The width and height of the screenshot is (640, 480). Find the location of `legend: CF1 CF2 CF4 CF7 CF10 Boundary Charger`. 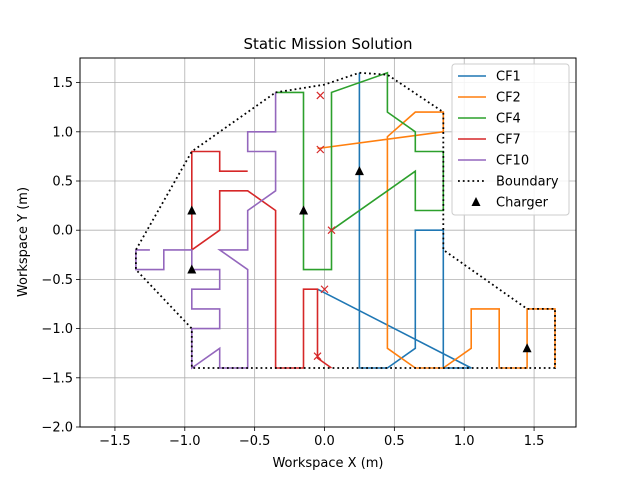

legend: CF1 CF2 CF4 CF7 CF10 Boundary Charger is located at coordinates (510, 139).